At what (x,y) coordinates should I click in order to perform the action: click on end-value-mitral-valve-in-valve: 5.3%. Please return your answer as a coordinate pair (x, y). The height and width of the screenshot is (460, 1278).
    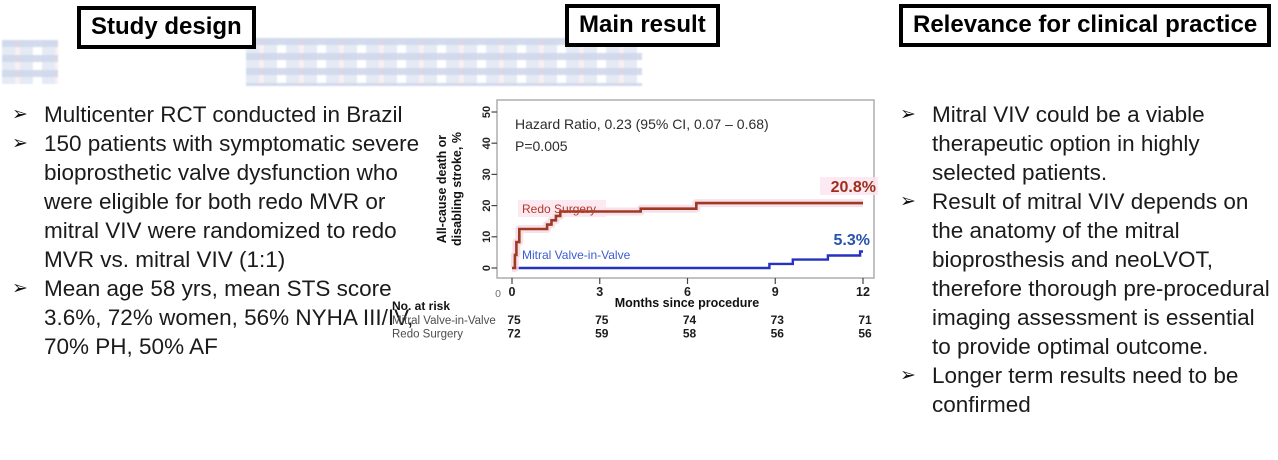
    Looking at the image, I should click on (852, 240).